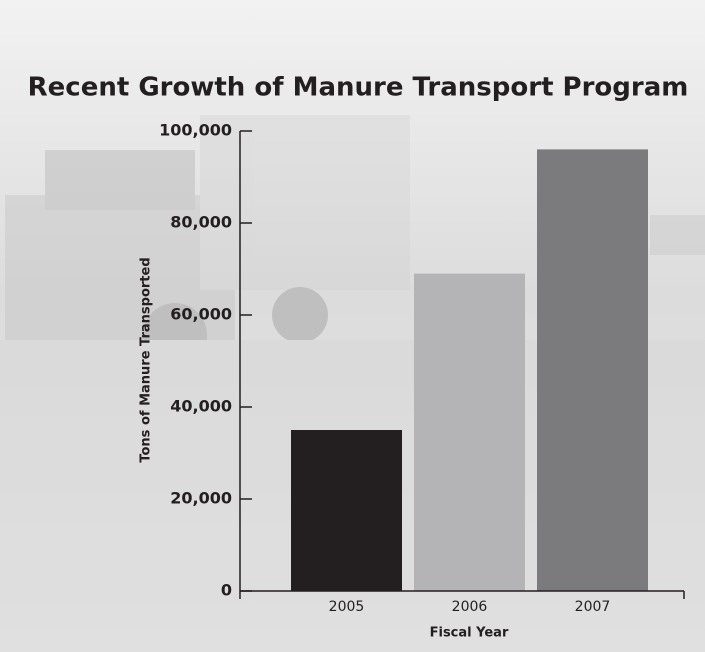  I want to click on y-tick-label: 80,000, so click(201, 222).